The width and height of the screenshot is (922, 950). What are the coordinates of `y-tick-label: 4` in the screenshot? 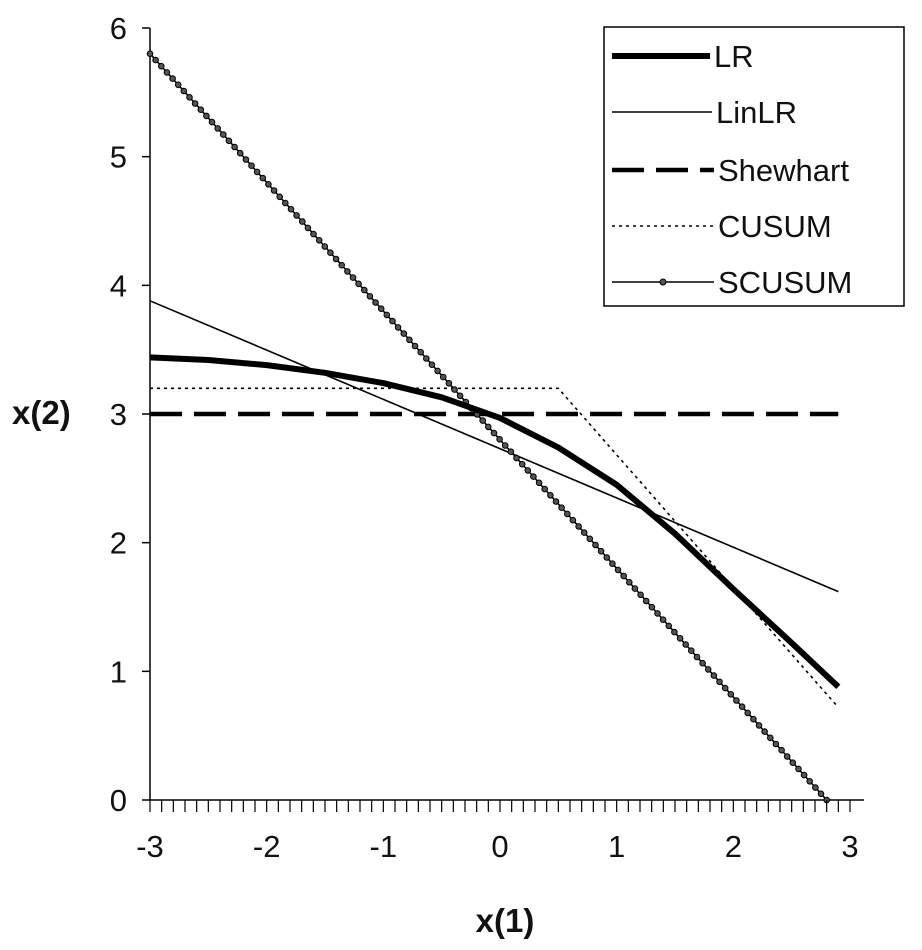 It's located at (118, 285).